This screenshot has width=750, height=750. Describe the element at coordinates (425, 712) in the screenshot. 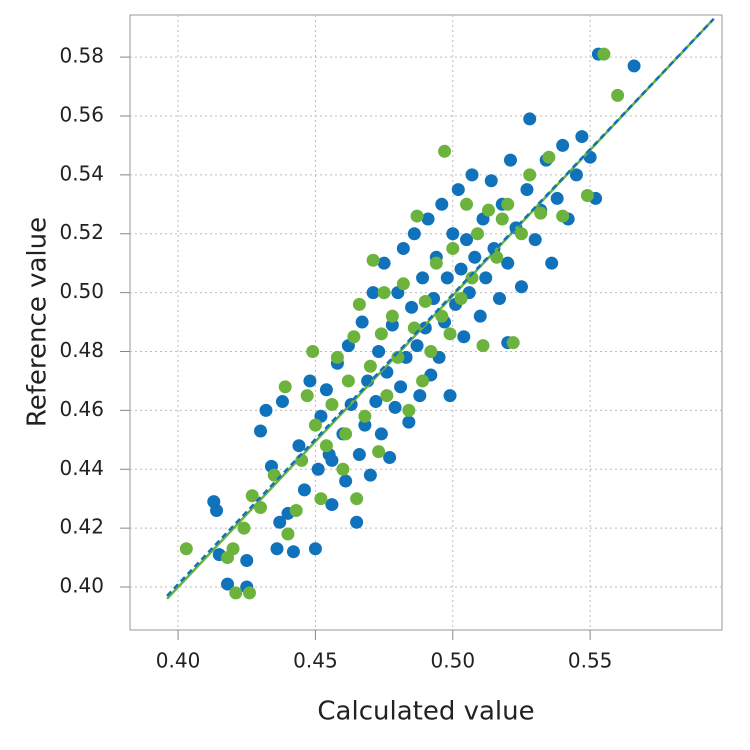

I see `x-axis-title: Calculated value` at that location.